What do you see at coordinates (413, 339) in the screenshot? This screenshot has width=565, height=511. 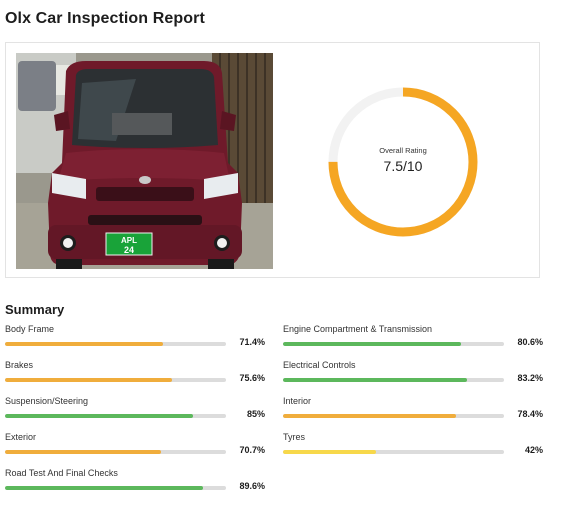 I see `summary-item-engine-compartment: Engine Compartment & Transmission 80.6%` at bounding box center [413, 339].